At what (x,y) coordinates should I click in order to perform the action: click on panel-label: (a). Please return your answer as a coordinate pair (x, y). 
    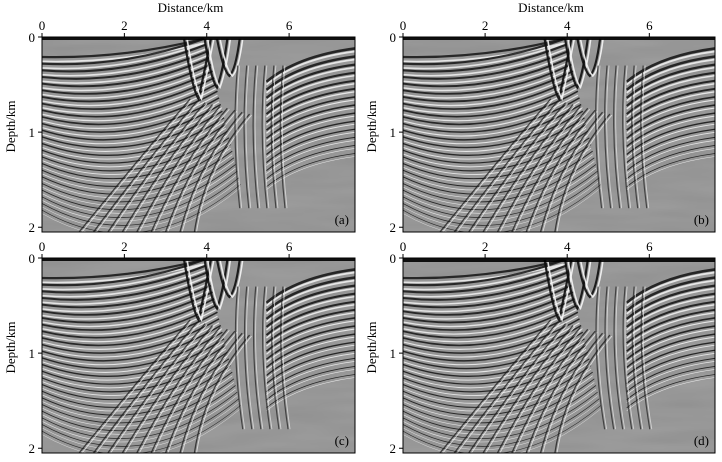
    Looking at the image, I should click on (342, 219).